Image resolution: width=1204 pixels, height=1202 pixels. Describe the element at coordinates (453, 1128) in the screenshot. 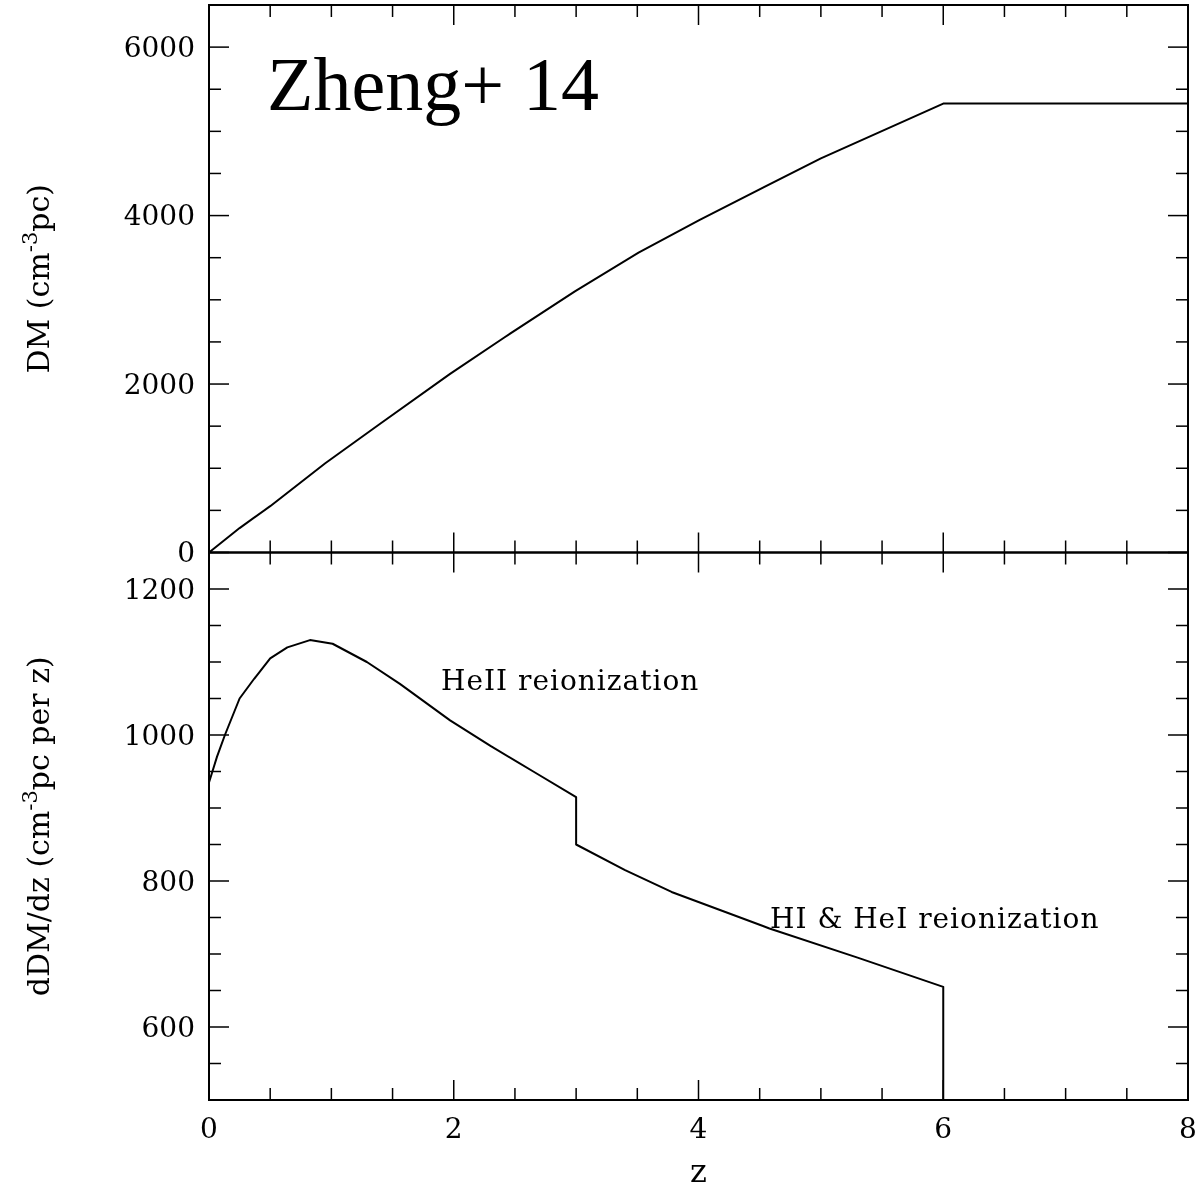

I see `x-tick-label: 2` at that location.